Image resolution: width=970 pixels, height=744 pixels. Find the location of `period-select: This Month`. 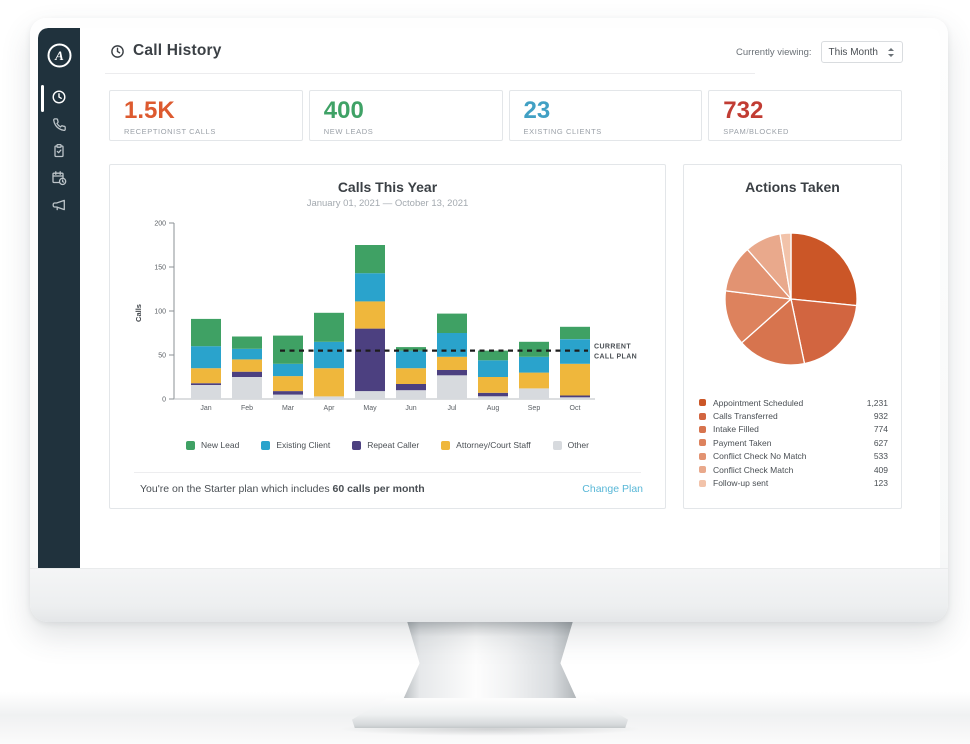

period-select: This Month is located at coordinates (861, 52).